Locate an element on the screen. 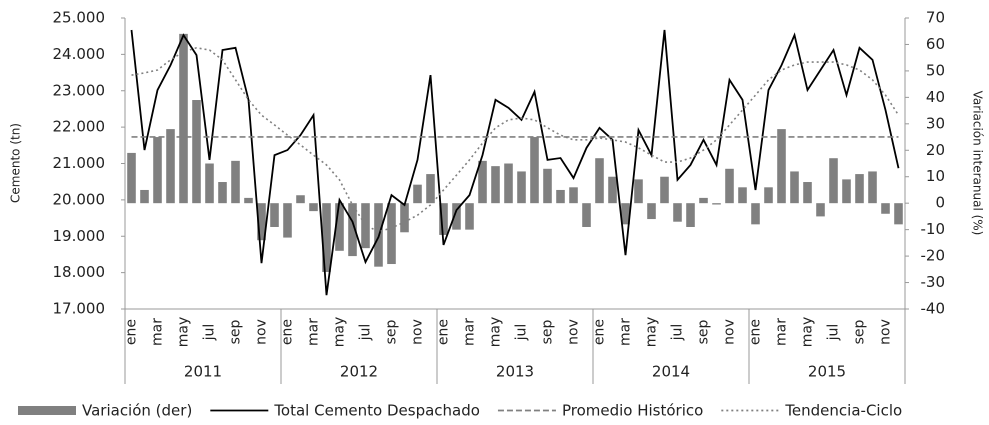 Image resolution: width=989 pixels, height=425 pixels. y2-axis-title: Variación interanual (%) is located at coordinates (978, 163).